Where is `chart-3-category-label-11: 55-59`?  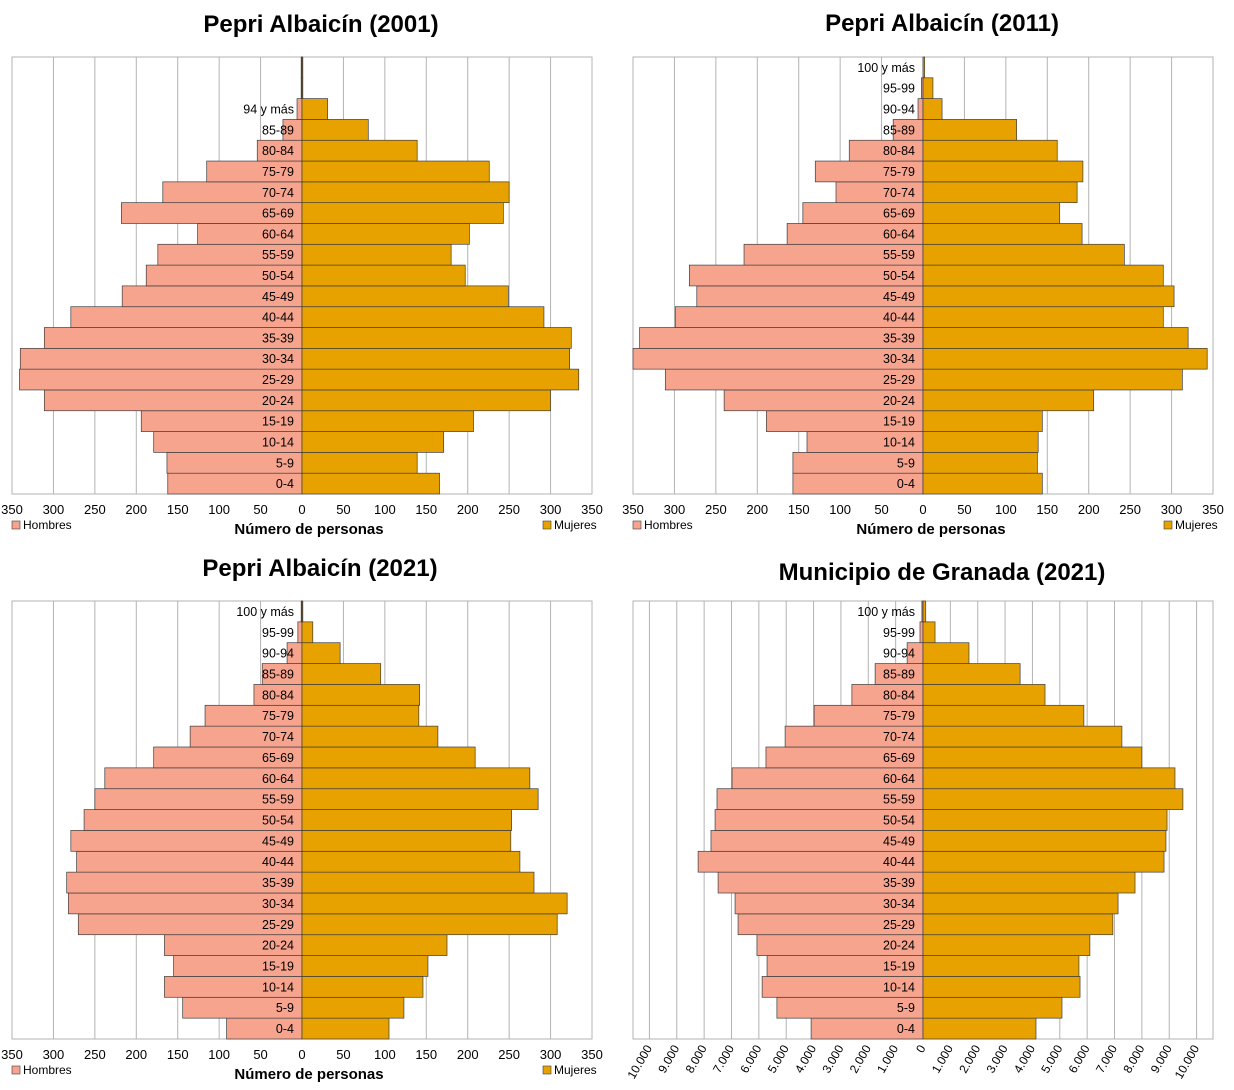
chart-3-category-label-11: 55-59 is located at coordinates (278, 800).